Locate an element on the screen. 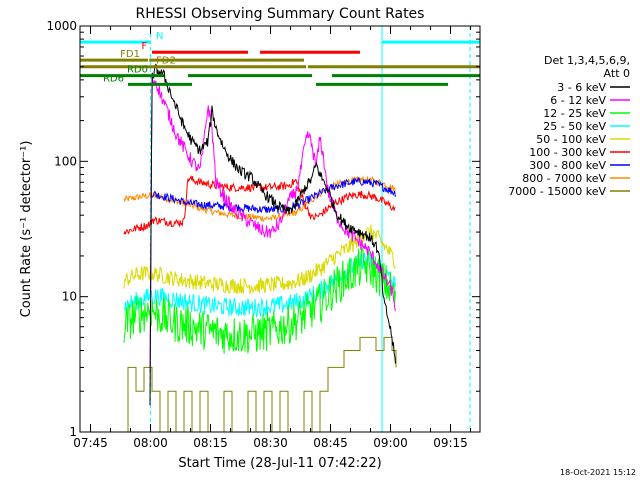 The height and width of the screenshot is (480, 640). y-tick-label: 10 is located at coordinates (69, 297).